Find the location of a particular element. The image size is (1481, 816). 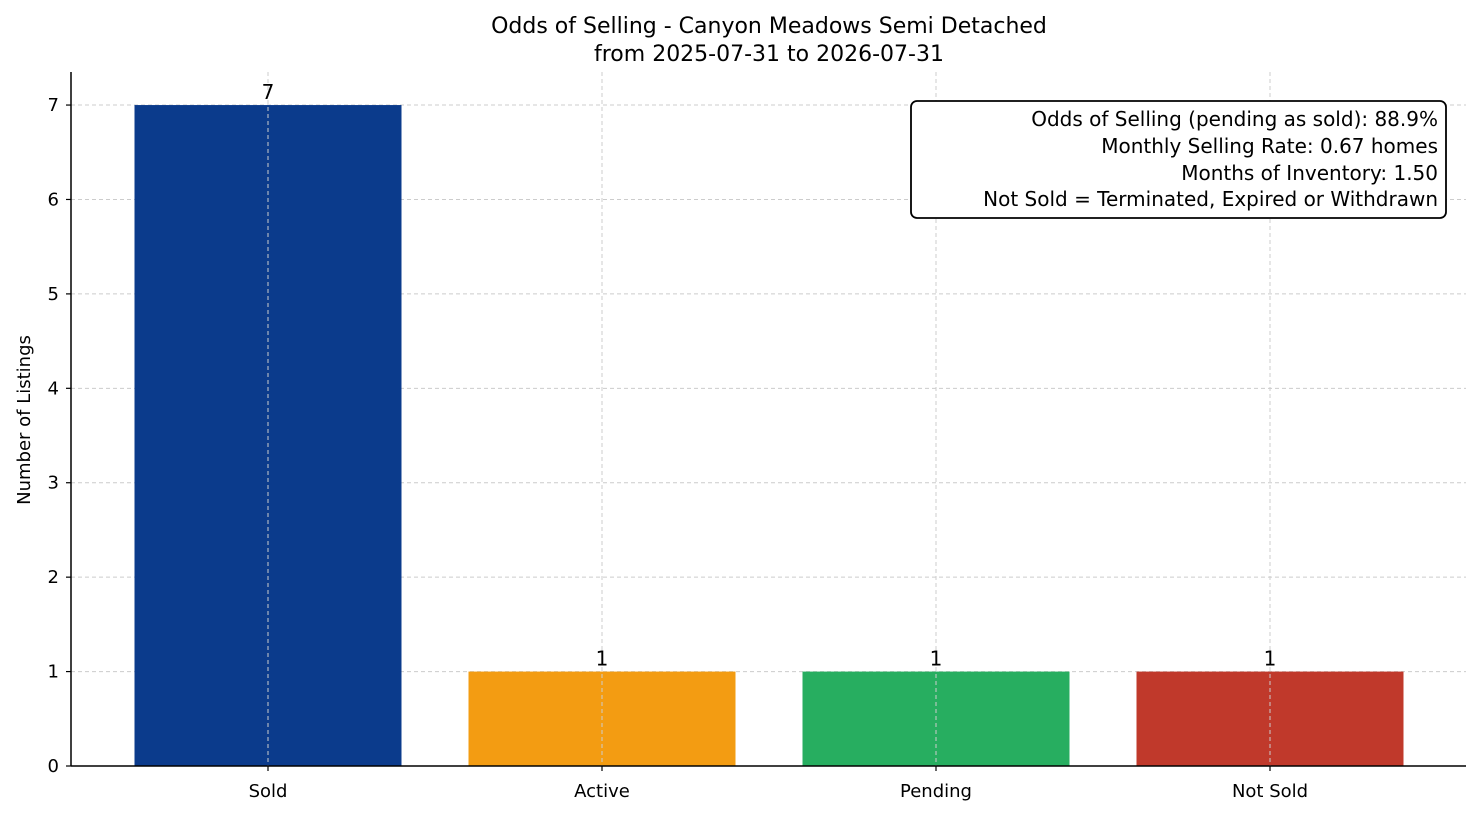

y-tick-label: 4 is located at coordinates (53, 388).